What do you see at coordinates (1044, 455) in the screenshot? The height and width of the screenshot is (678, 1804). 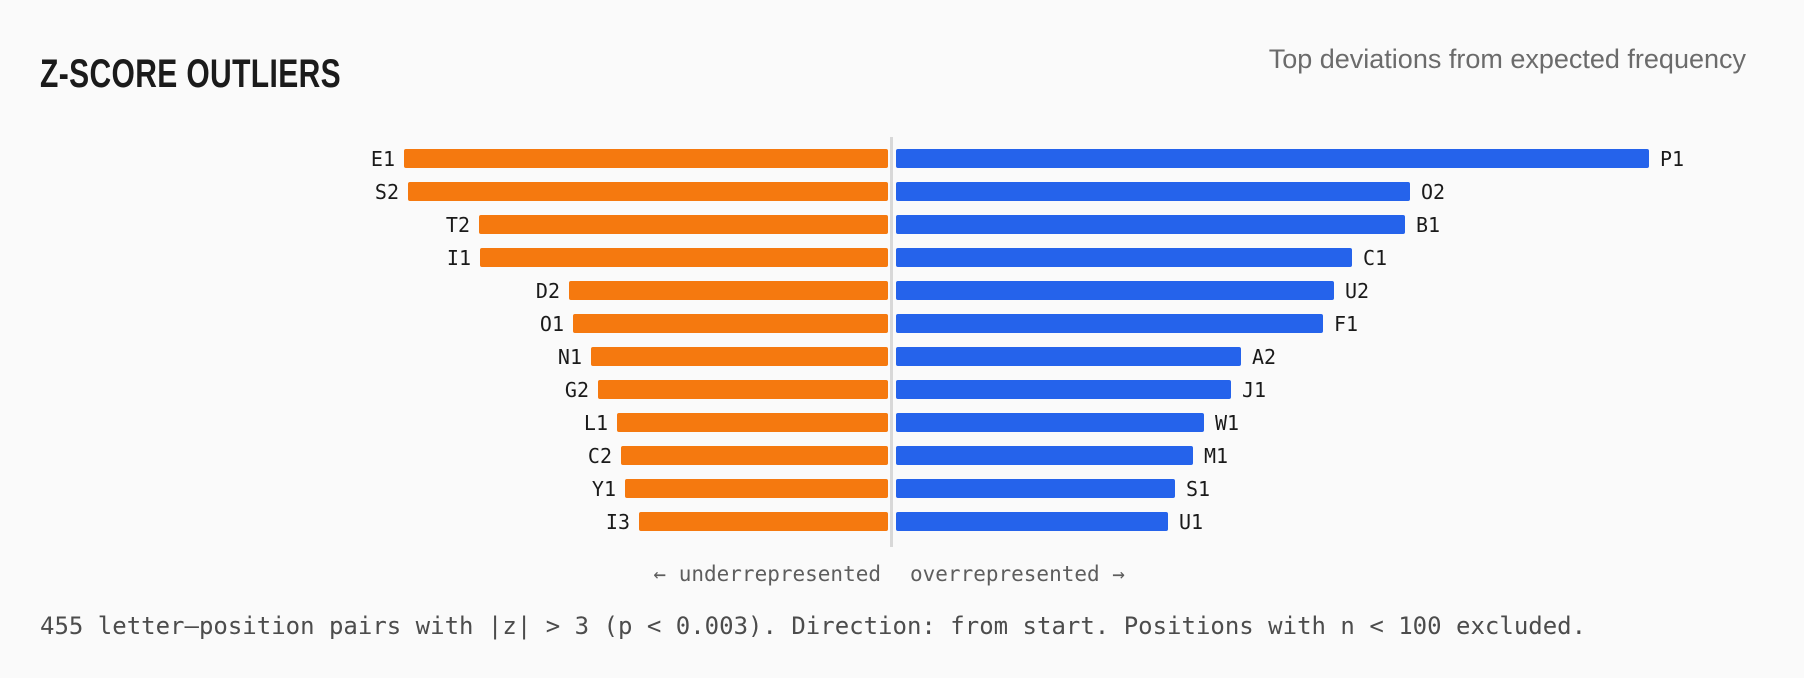 I see `bar-overrepresented-M1` at bounding box center [1044, 455].